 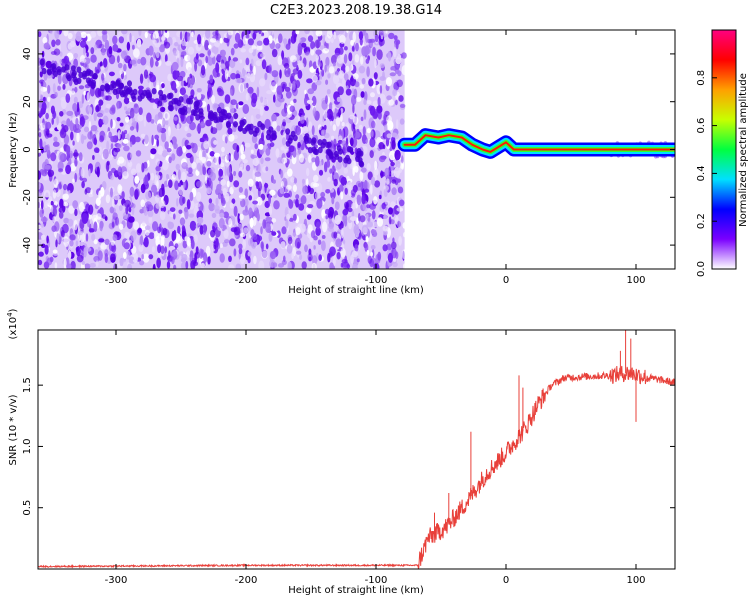 I want to click on y-tick-label: 0.5, so click(x=27, y=508).